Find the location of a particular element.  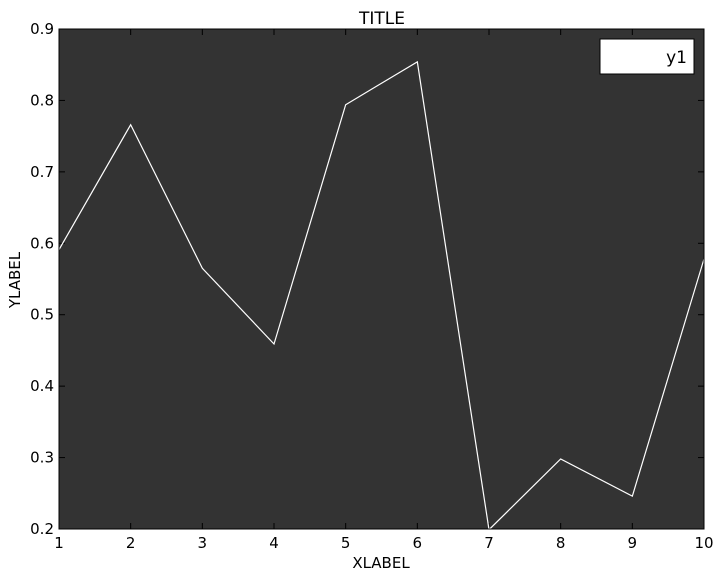

y-tick-label: 0.6 is located at coordinates (42, 243).